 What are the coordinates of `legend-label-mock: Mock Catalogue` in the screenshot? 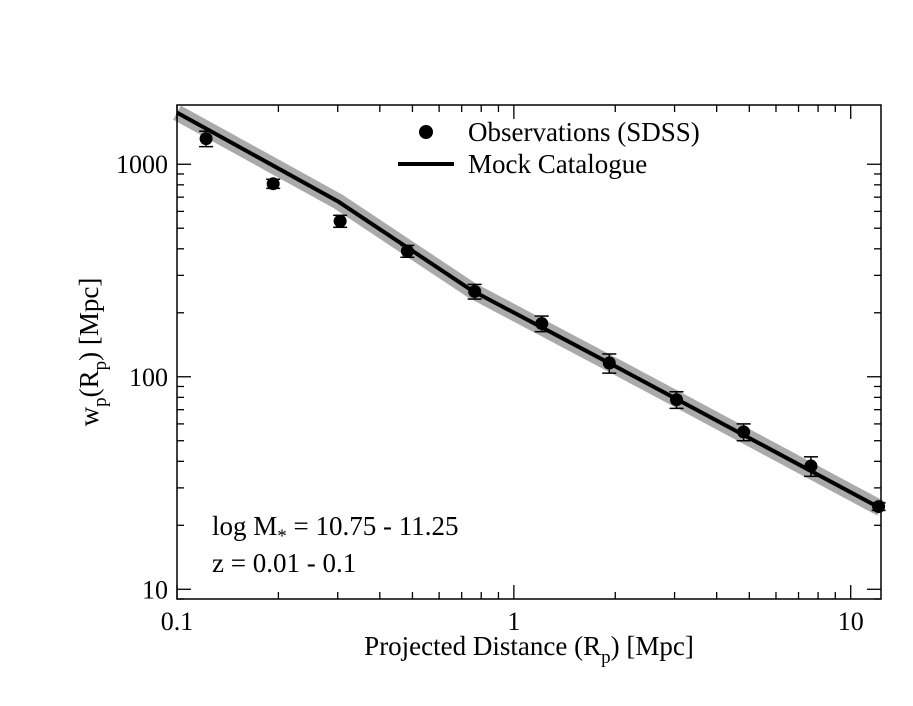 It's located at (557, 164).